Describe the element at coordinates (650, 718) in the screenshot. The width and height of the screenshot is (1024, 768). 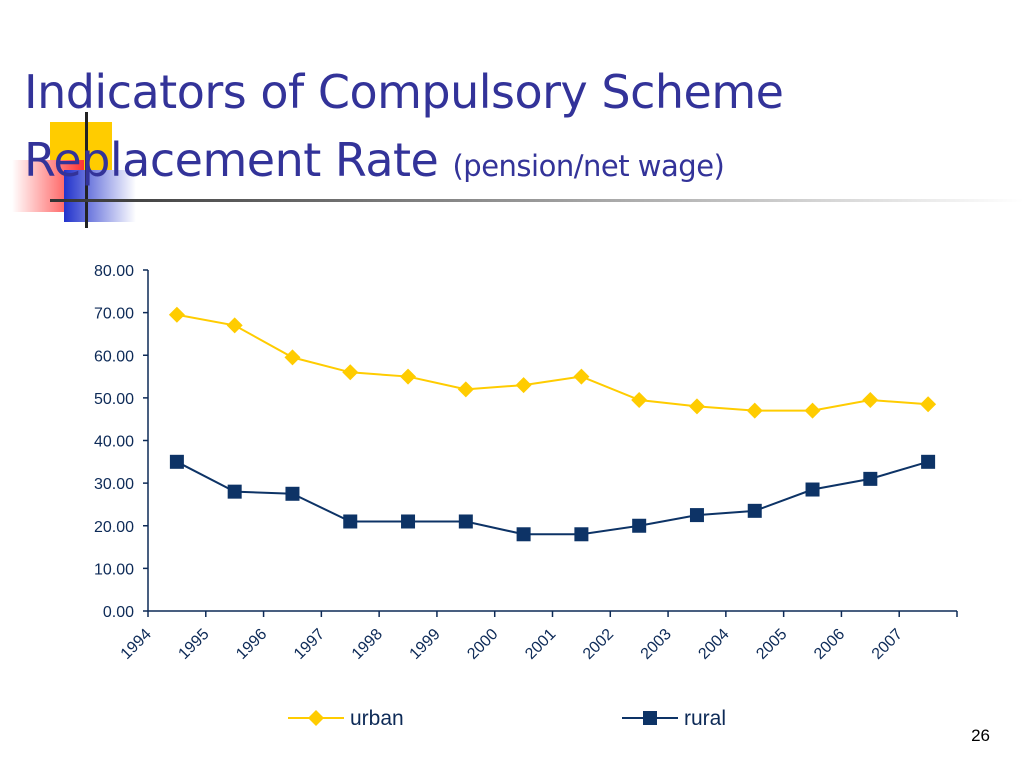
I see `legend-marker-rural` at that location.